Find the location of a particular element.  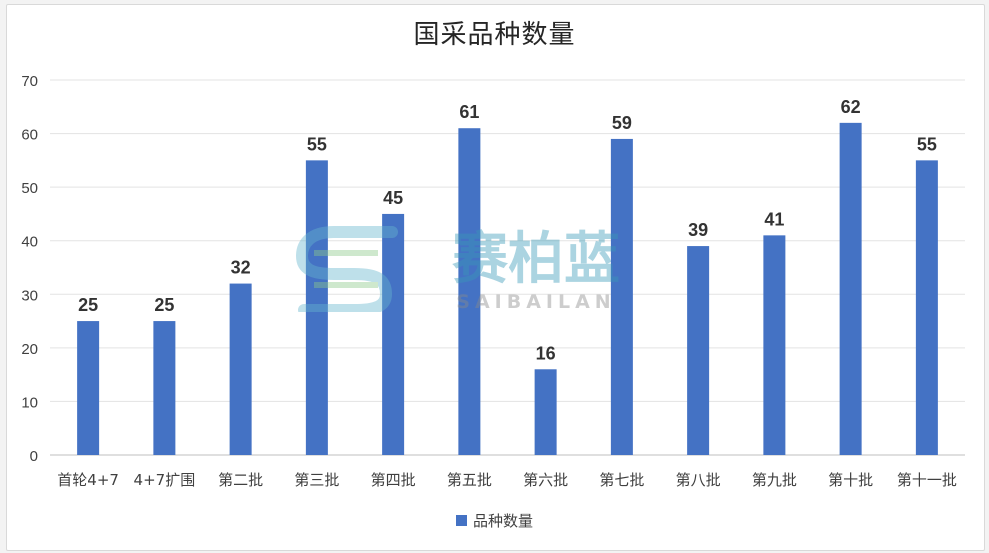

data-label: 62 is located at coordinates (851, 107).